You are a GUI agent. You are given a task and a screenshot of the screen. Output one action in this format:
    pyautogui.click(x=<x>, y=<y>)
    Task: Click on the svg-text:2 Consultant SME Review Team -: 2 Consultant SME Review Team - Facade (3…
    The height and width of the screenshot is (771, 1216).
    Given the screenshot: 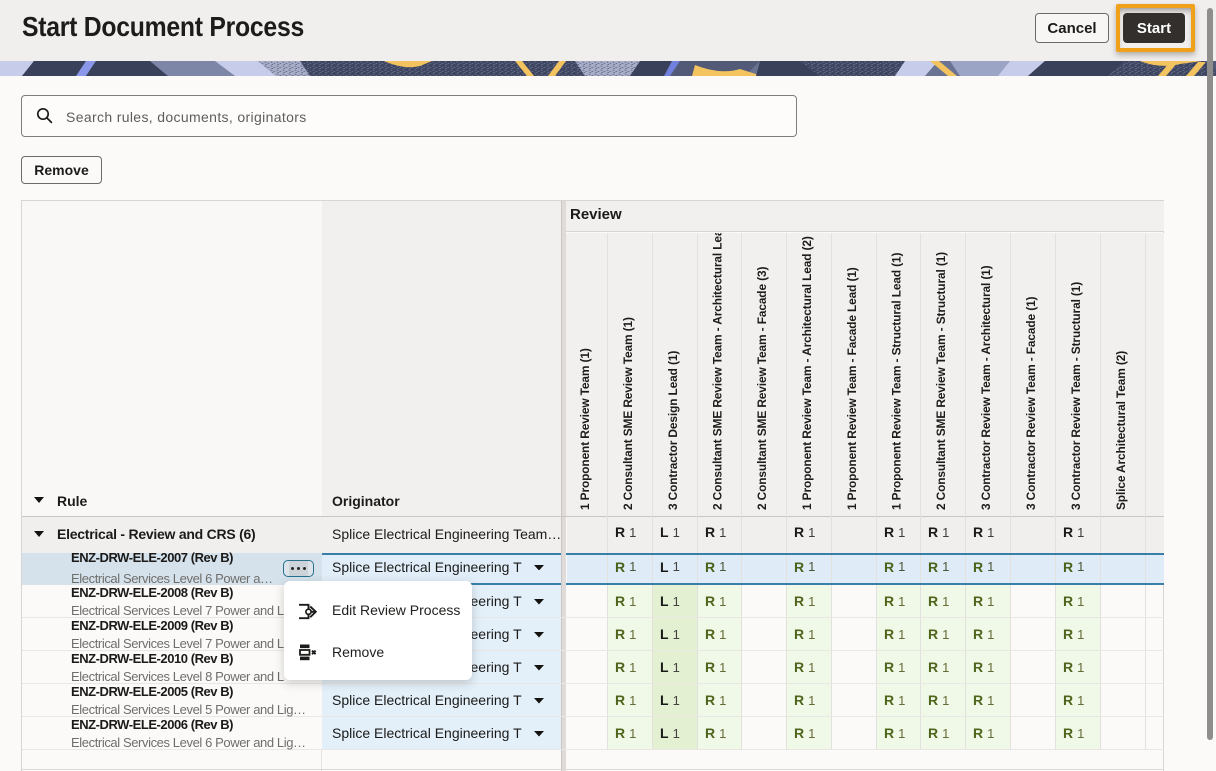 What is the action you would take?
    pyautogui.click(x=762, y=388)
    